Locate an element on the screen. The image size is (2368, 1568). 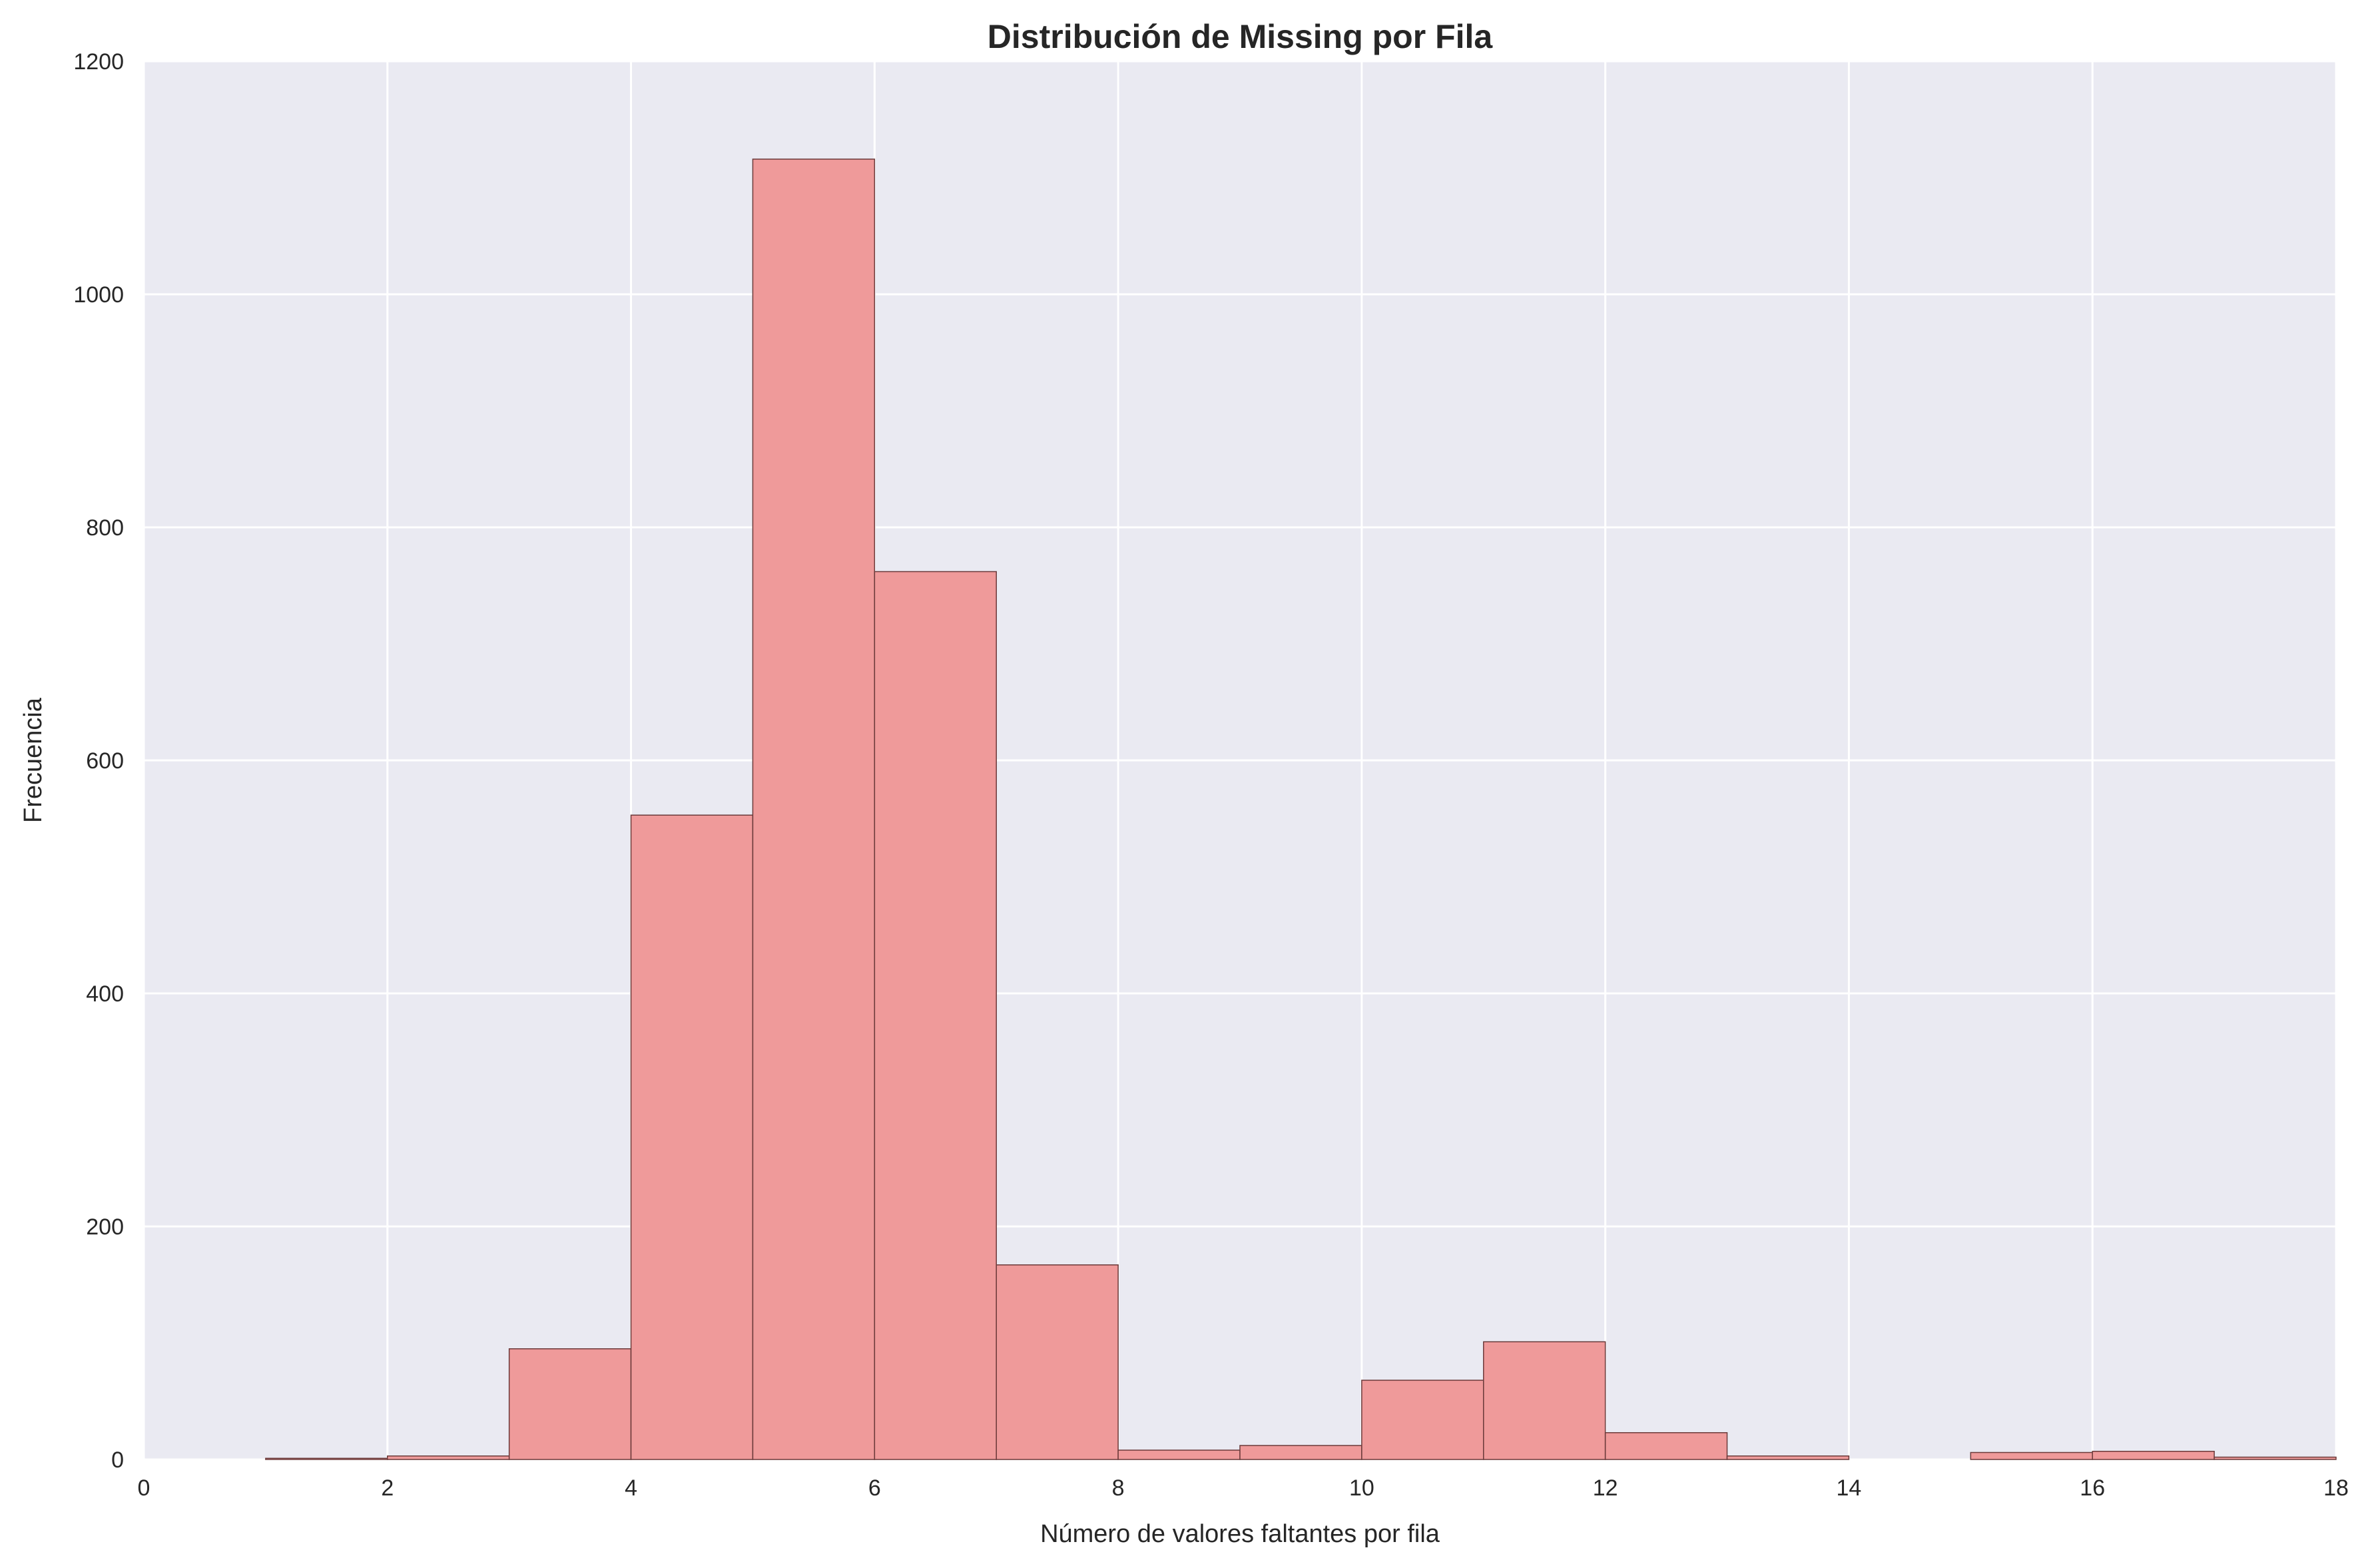
y-tick-label: 1200 is located at coordinates (98, 62).